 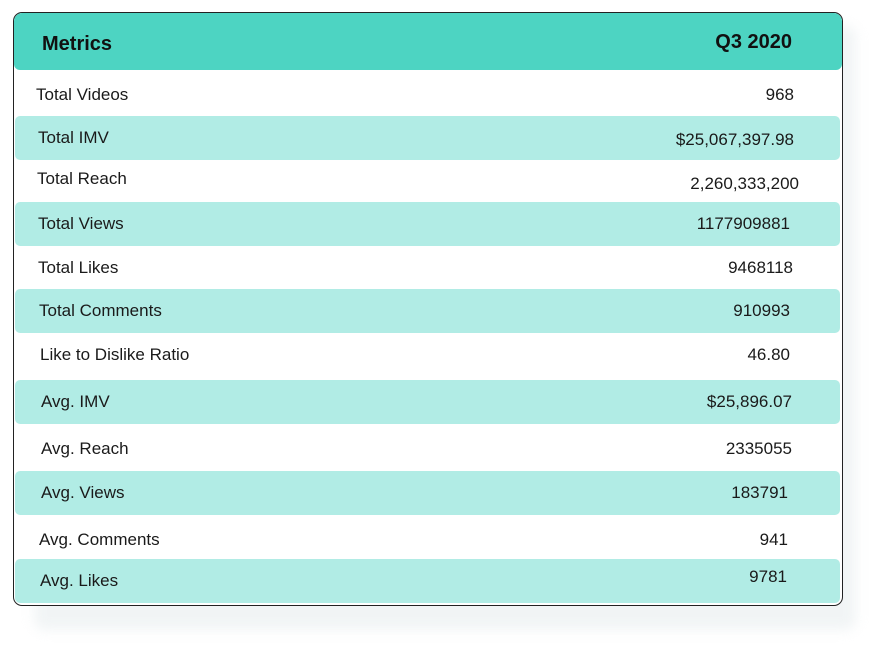 I want to click on row-value: 941, so click(x=773, y=539).